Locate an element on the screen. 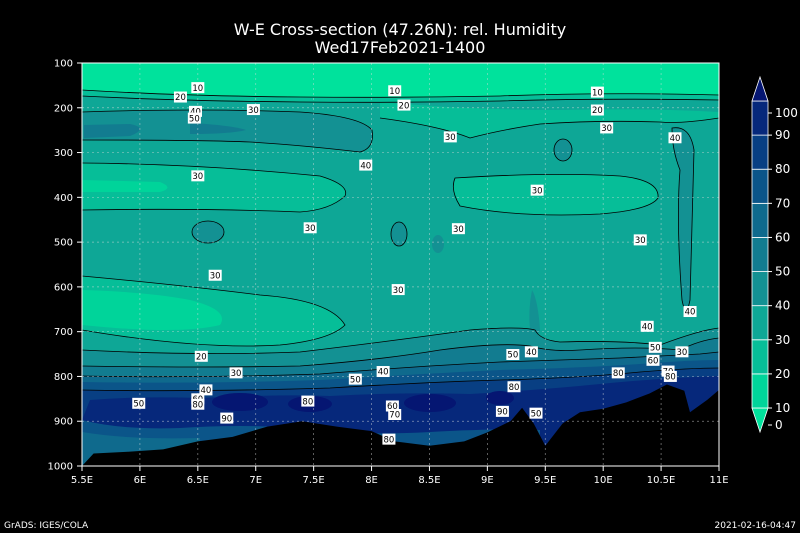 Image resolution: width=800 pixels, height=533 pixels. y-tick-label: 1000 is located at coordinates (60, 467).